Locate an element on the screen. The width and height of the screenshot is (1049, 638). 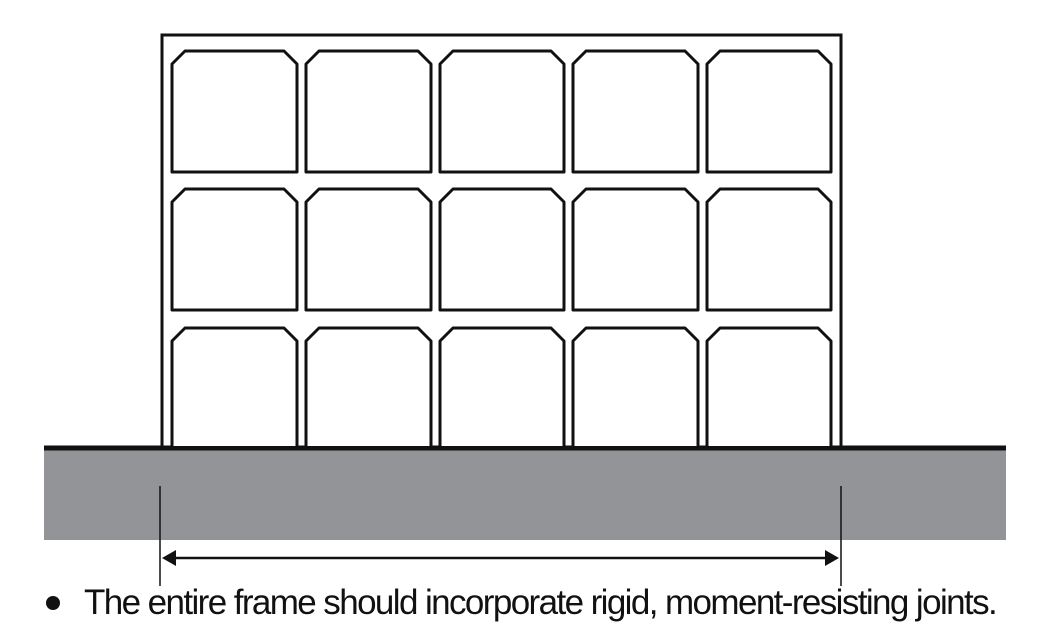
bullet-icon is located at coordinates (53, 603).